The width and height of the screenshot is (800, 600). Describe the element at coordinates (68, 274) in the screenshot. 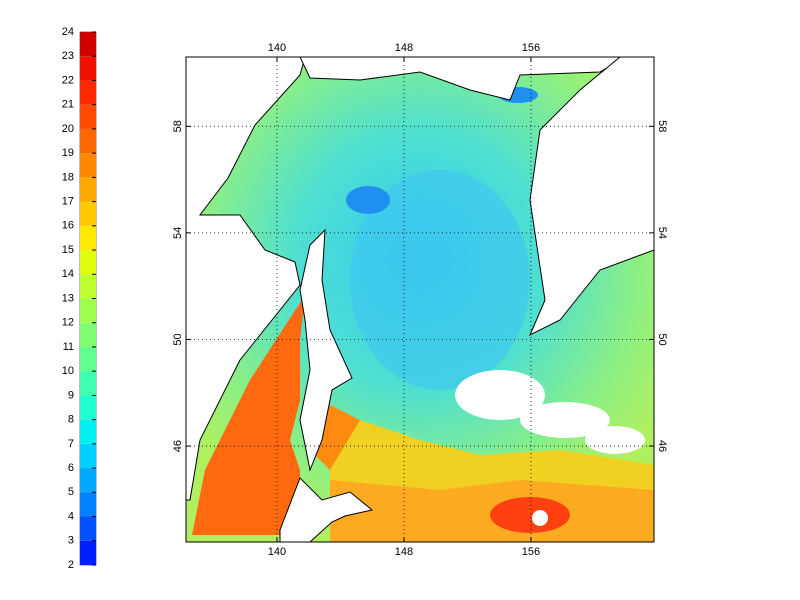

I see `colorbar-tick-label: 14` at that location.